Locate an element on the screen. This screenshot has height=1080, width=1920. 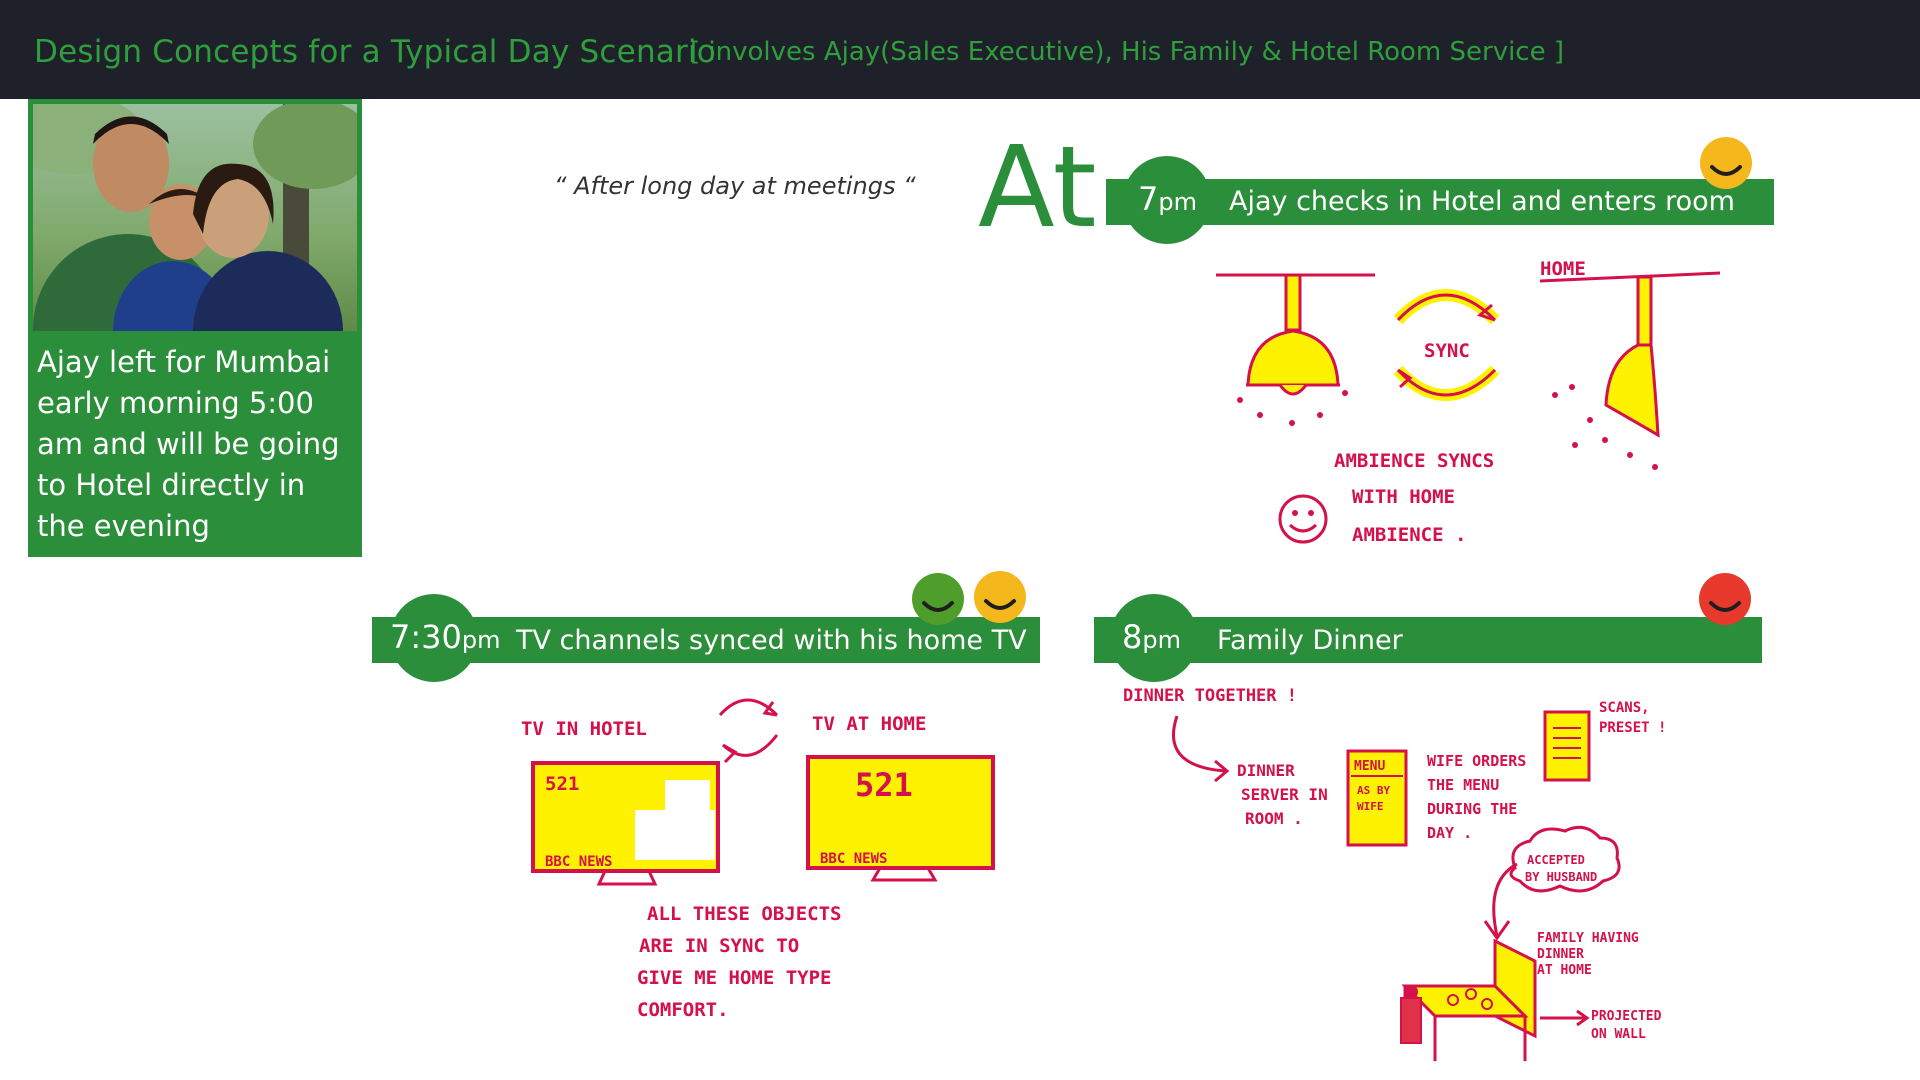
menu-card-line-2: WIFE is located at coordinates (1370, 806).